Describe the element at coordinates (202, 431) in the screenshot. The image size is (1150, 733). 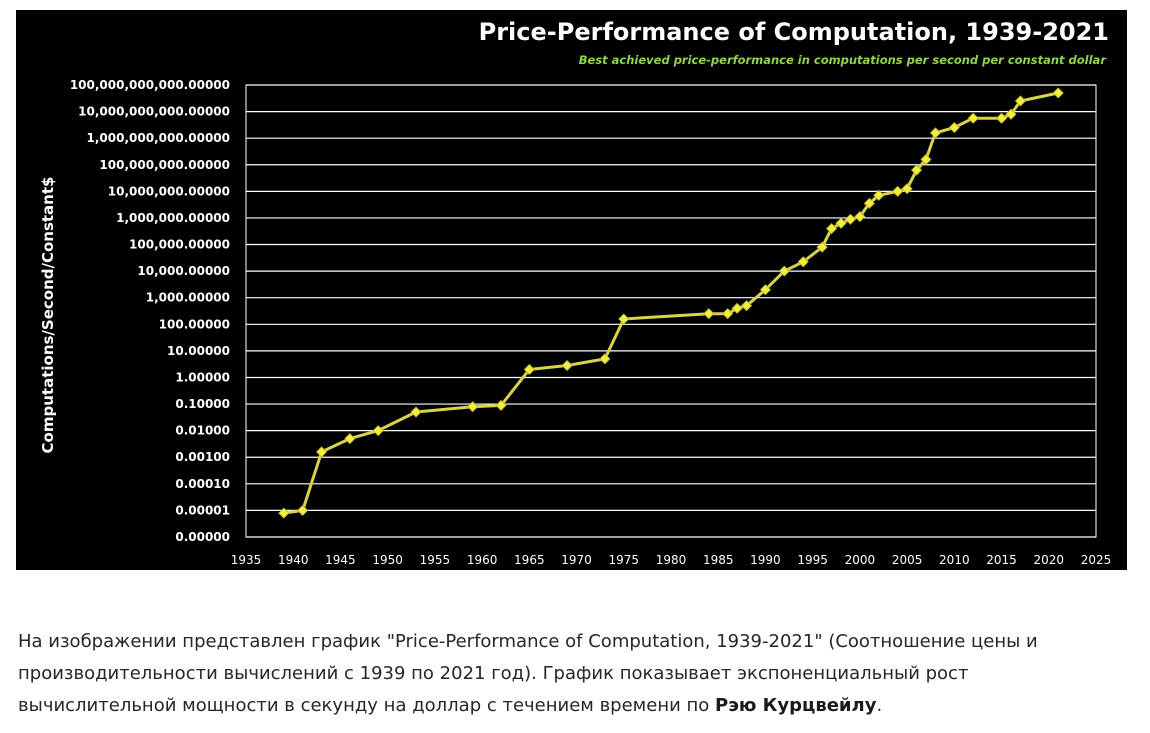
I see `y-tick-label: 0.01000` at that location.